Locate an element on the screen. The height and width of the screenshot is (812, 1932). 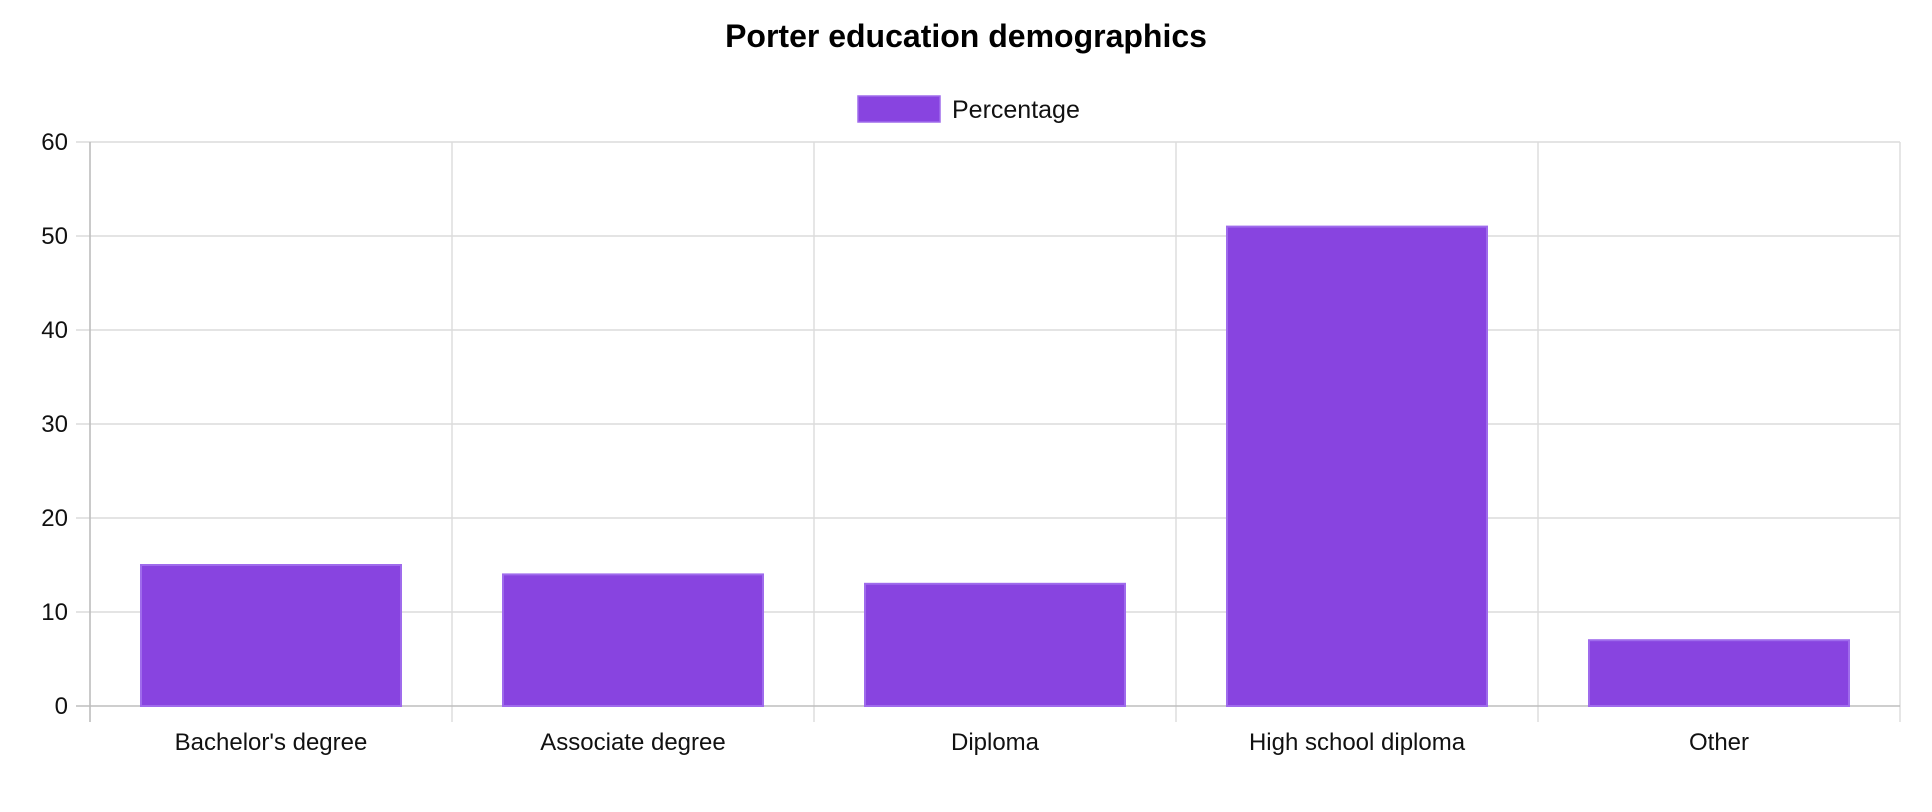
y-tick-label: 10 is located at coordinates (54, 612).